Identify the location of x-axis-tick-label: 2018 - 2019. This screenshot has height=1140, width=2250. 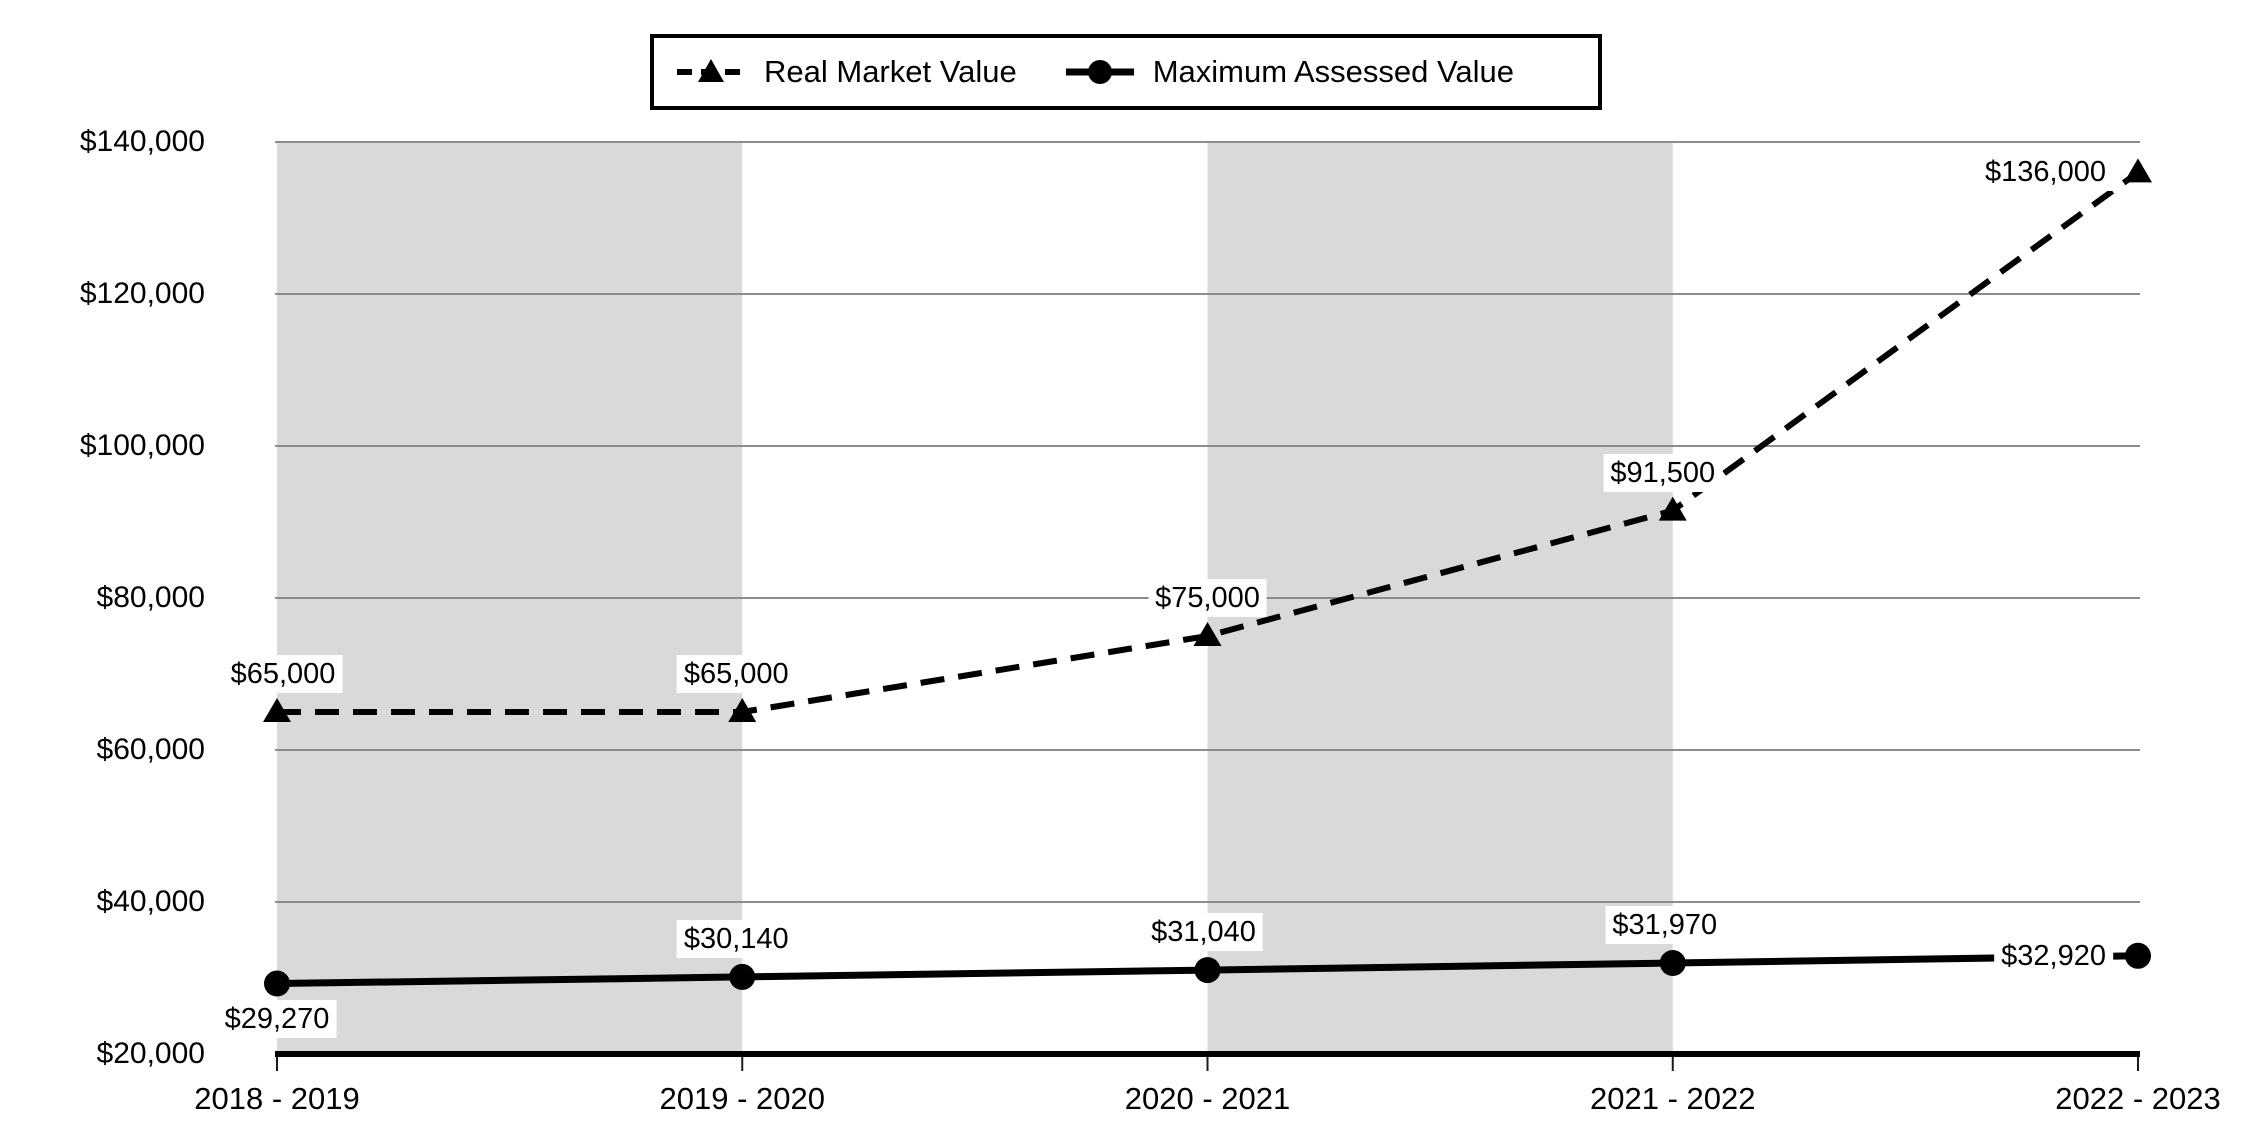
(277, 1098).